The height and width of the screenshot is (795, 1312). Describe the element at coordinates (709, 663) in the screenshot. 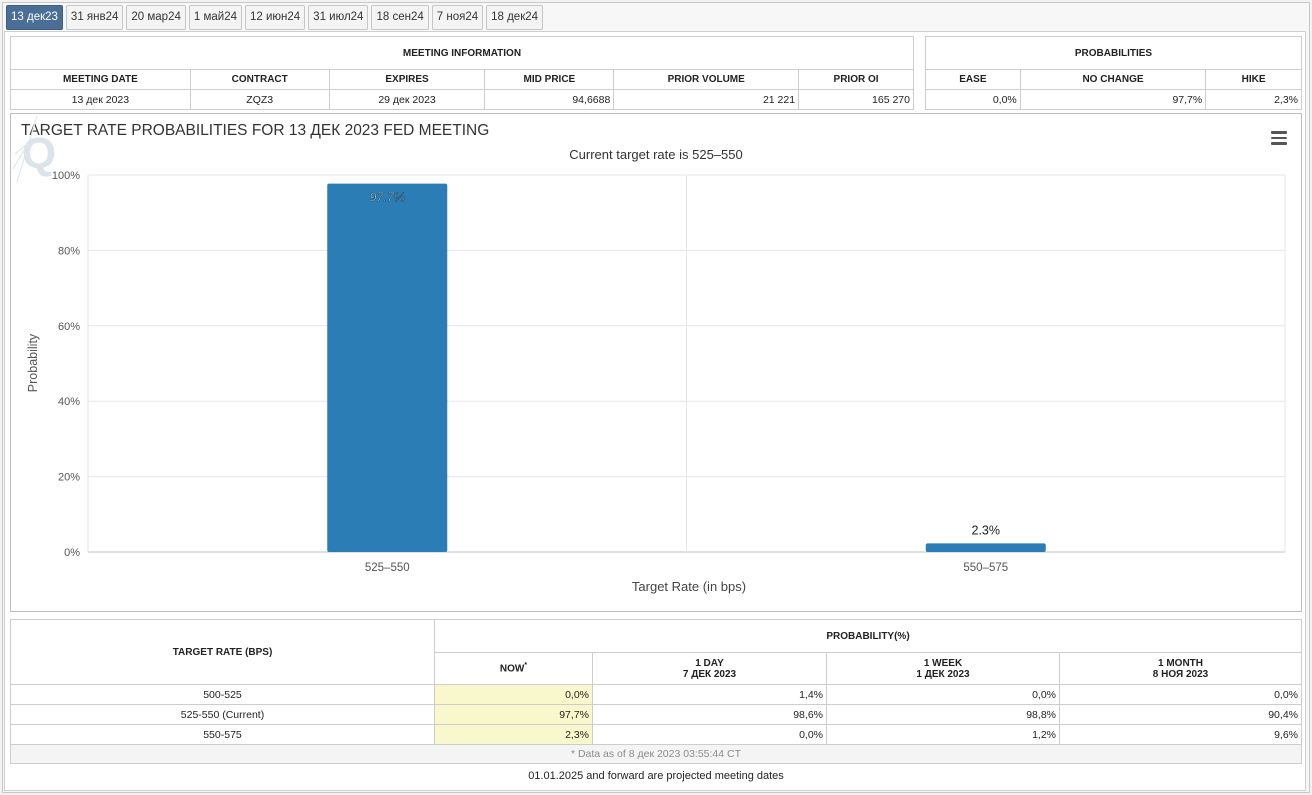

I see `col-1-day-label: 1 DAY` at that location.